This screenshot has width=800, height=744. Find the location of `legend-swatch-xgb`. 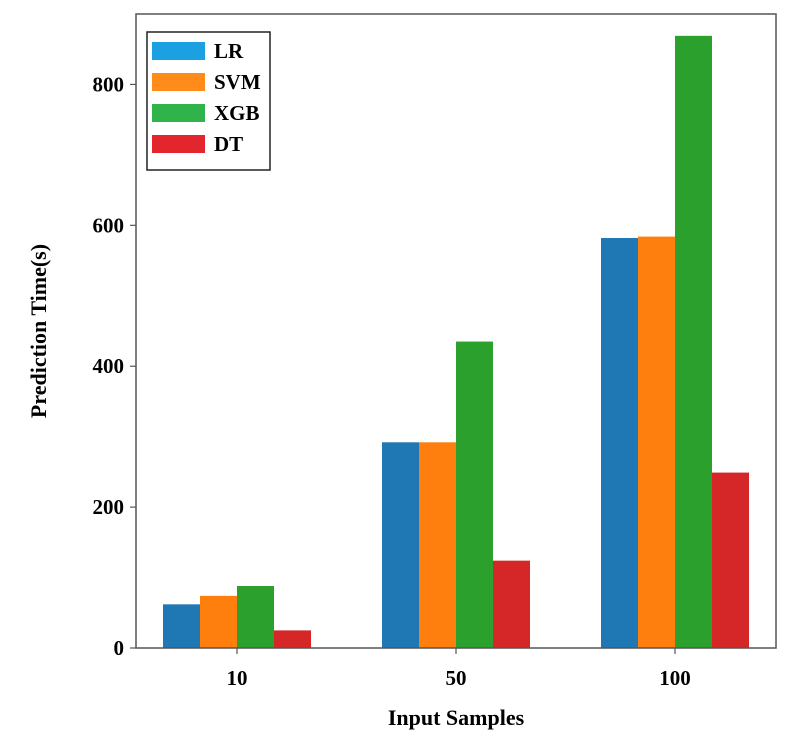

legend-swatch-xgb is located at coordinates (178, 113).